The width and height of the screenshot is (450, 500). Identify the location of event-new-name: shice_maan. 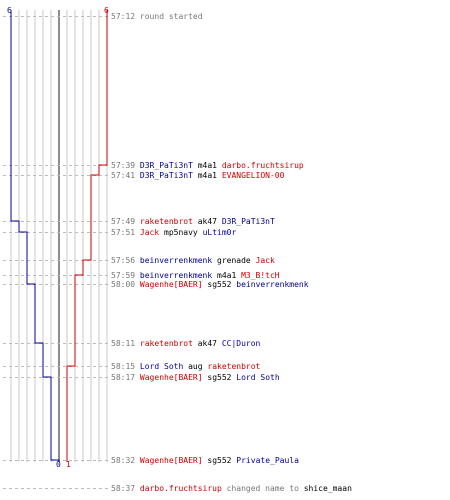
(327, 488).